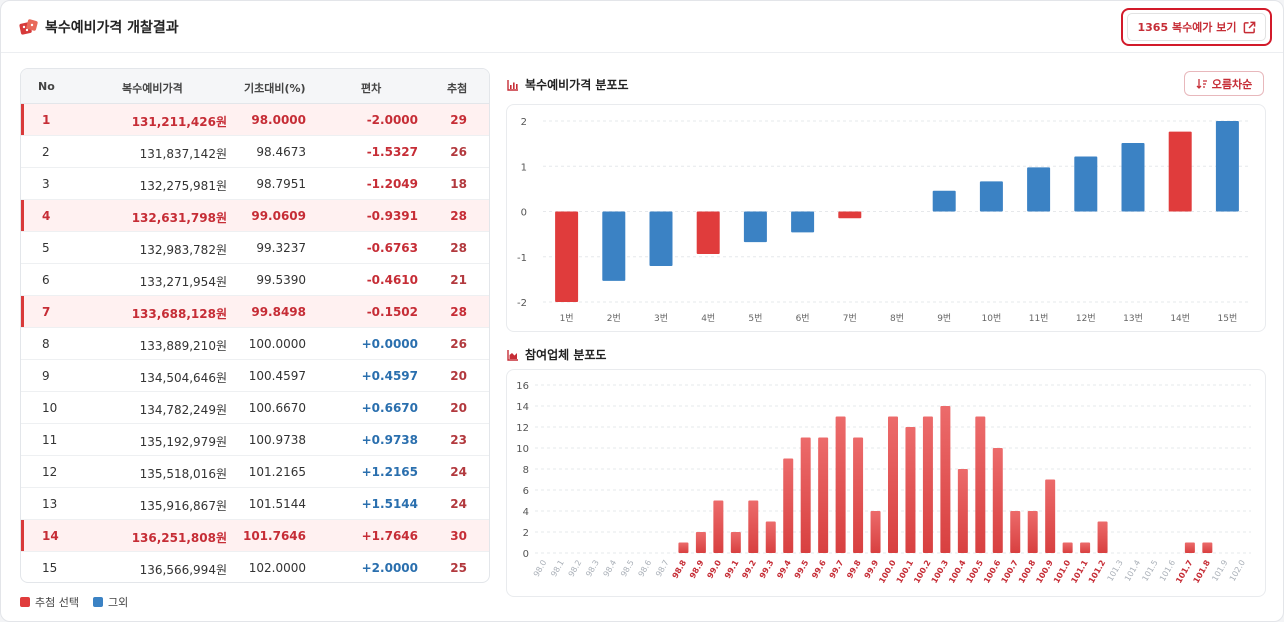  Describe the element at coordinates (944, 318) in the screenshot. I see `x-tick-label: 9번` at that location.